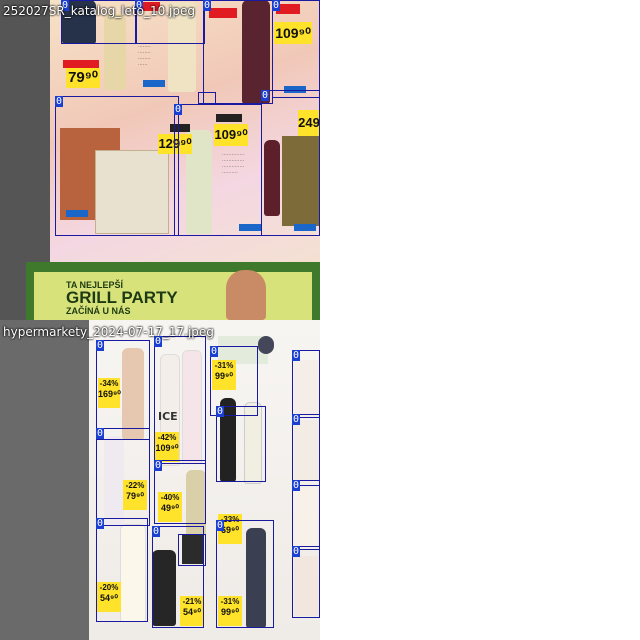 This screenshot has height=640, width=640. Describe the element at coordinates (44, 480) in the screenshot. I see `padding-left` at that location.